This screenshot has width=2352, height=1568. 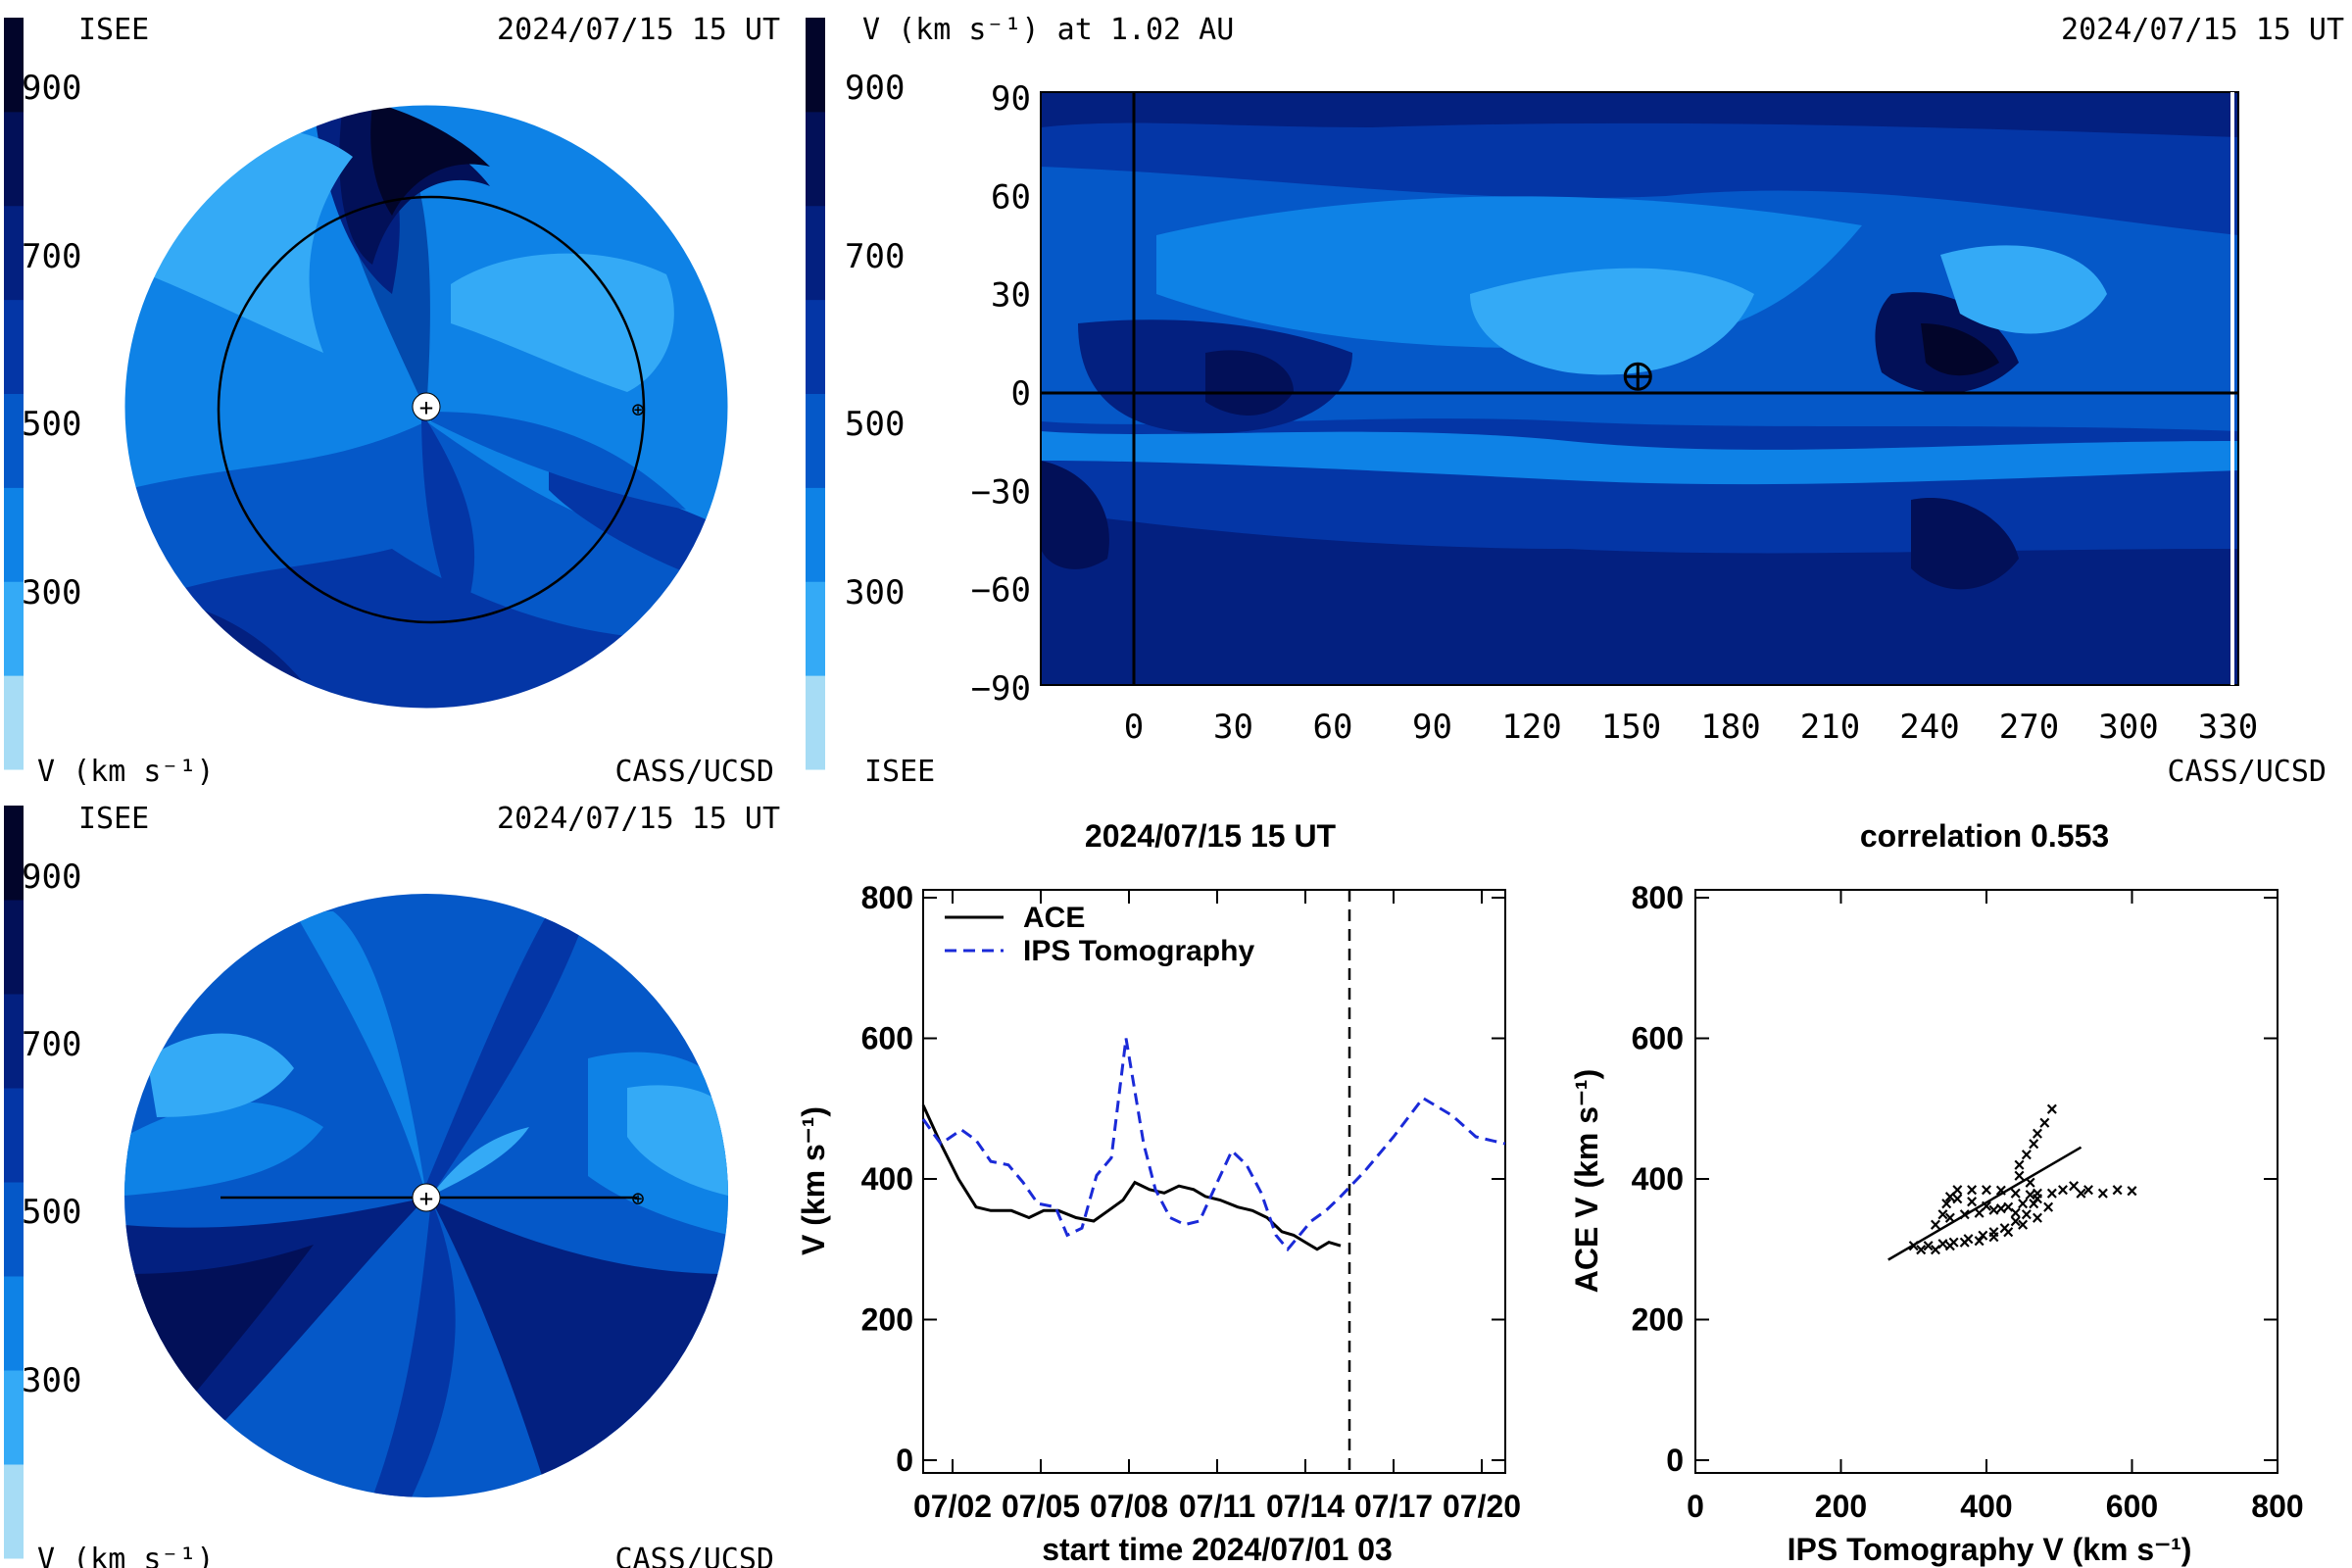 I want to click on colorbar-tick-labels: 900 700 500 300, so click(x=51, y=1129).